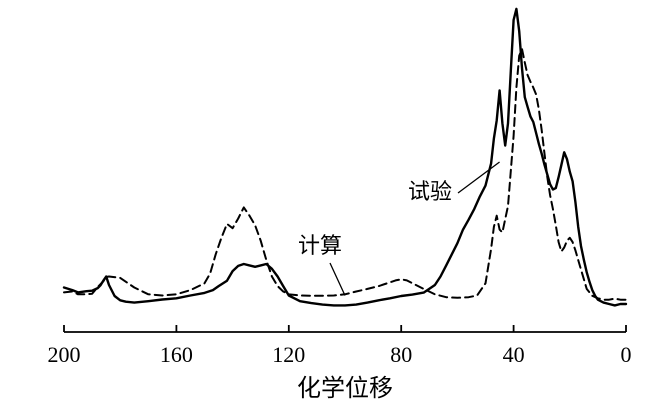 This screenshot has height=420, width=667. I want to click on annotation-label-experimental: 试验, so click(430, 192).